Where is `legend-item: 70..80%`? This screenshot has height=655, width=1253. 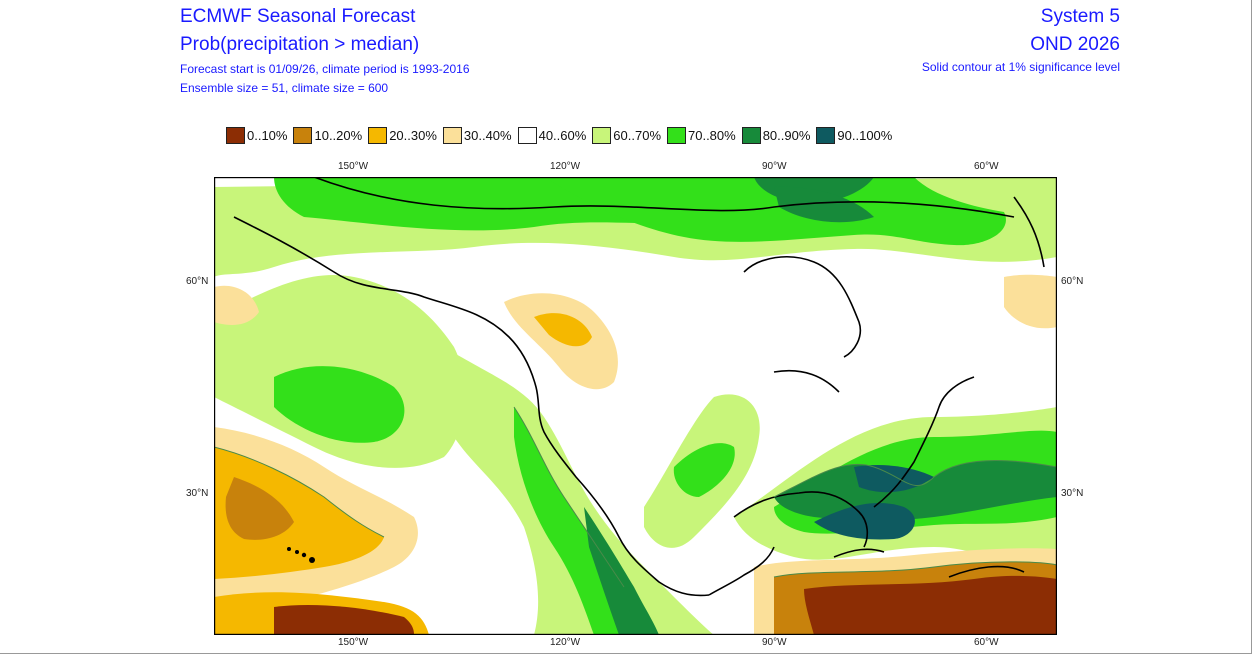
legend-item: 70..80% is located at coordinates (701, 135).